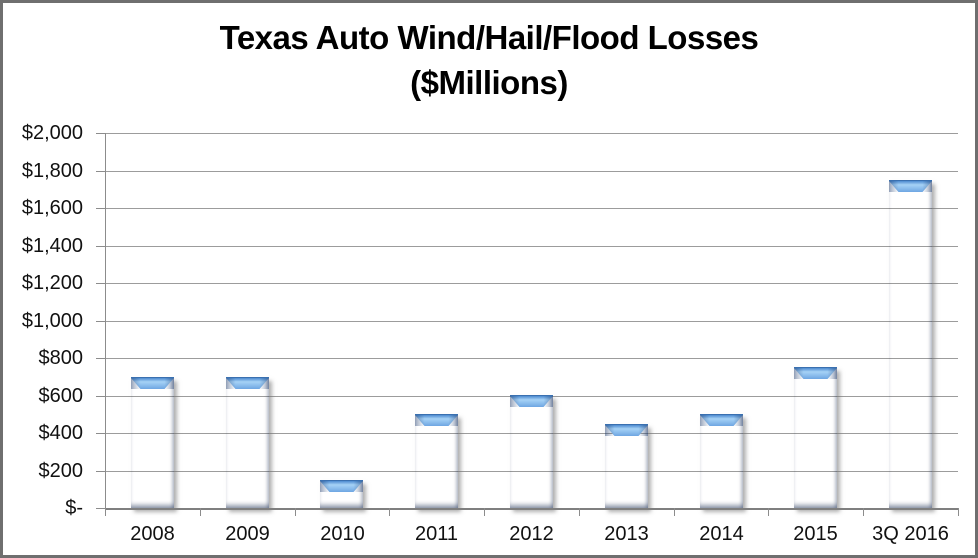  What do you see at coordinates (815, 534) in the screenshot?
I see `x-axis-label: 2015` at bounding box center [815, 534].